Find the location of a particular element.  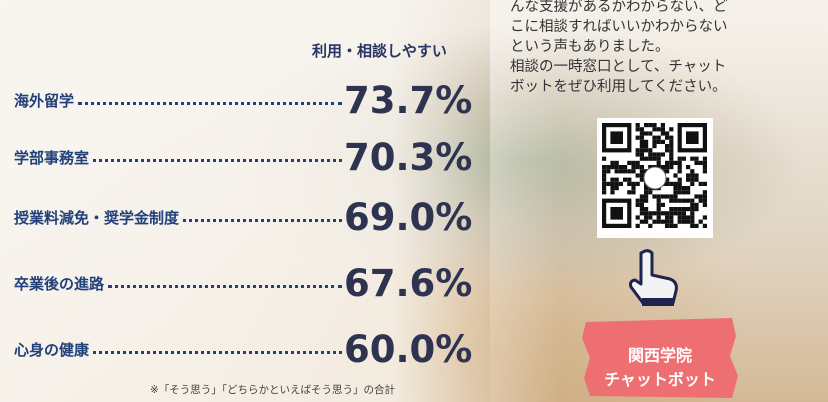

row-label: 海外留学 is located at coordinates (44, 100).